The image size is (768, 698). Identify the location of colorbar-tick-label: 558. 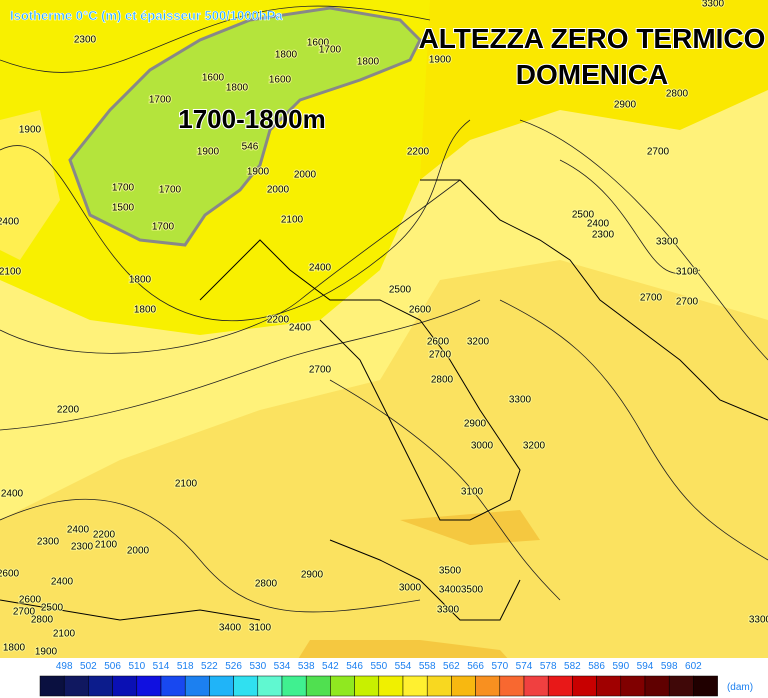
(427, 666).